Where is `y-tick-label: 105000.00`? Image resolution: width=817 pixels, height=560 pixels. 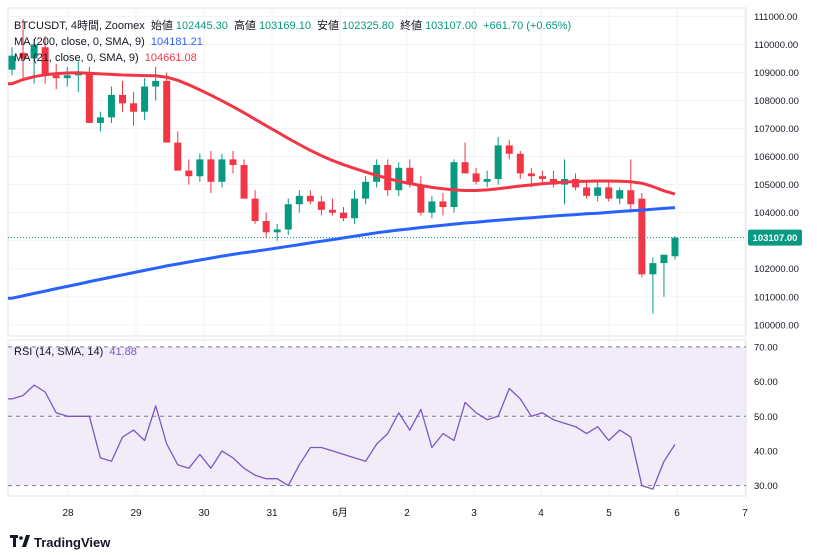
y-tick-label: 105000.00 is located at coordinates (776, 185).